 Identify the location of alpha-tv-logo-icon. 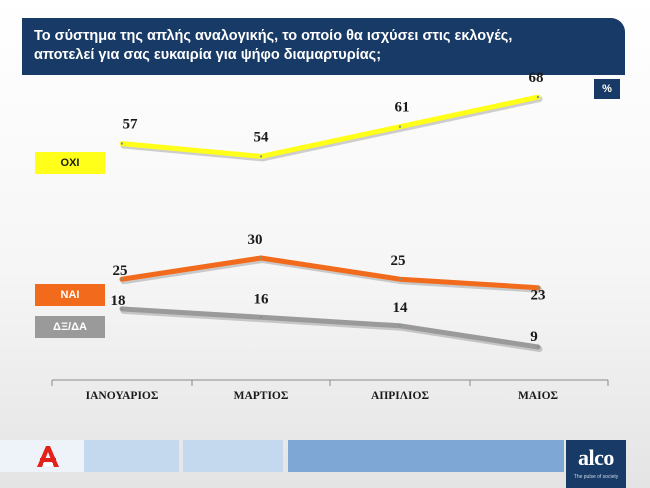
(48, 456).